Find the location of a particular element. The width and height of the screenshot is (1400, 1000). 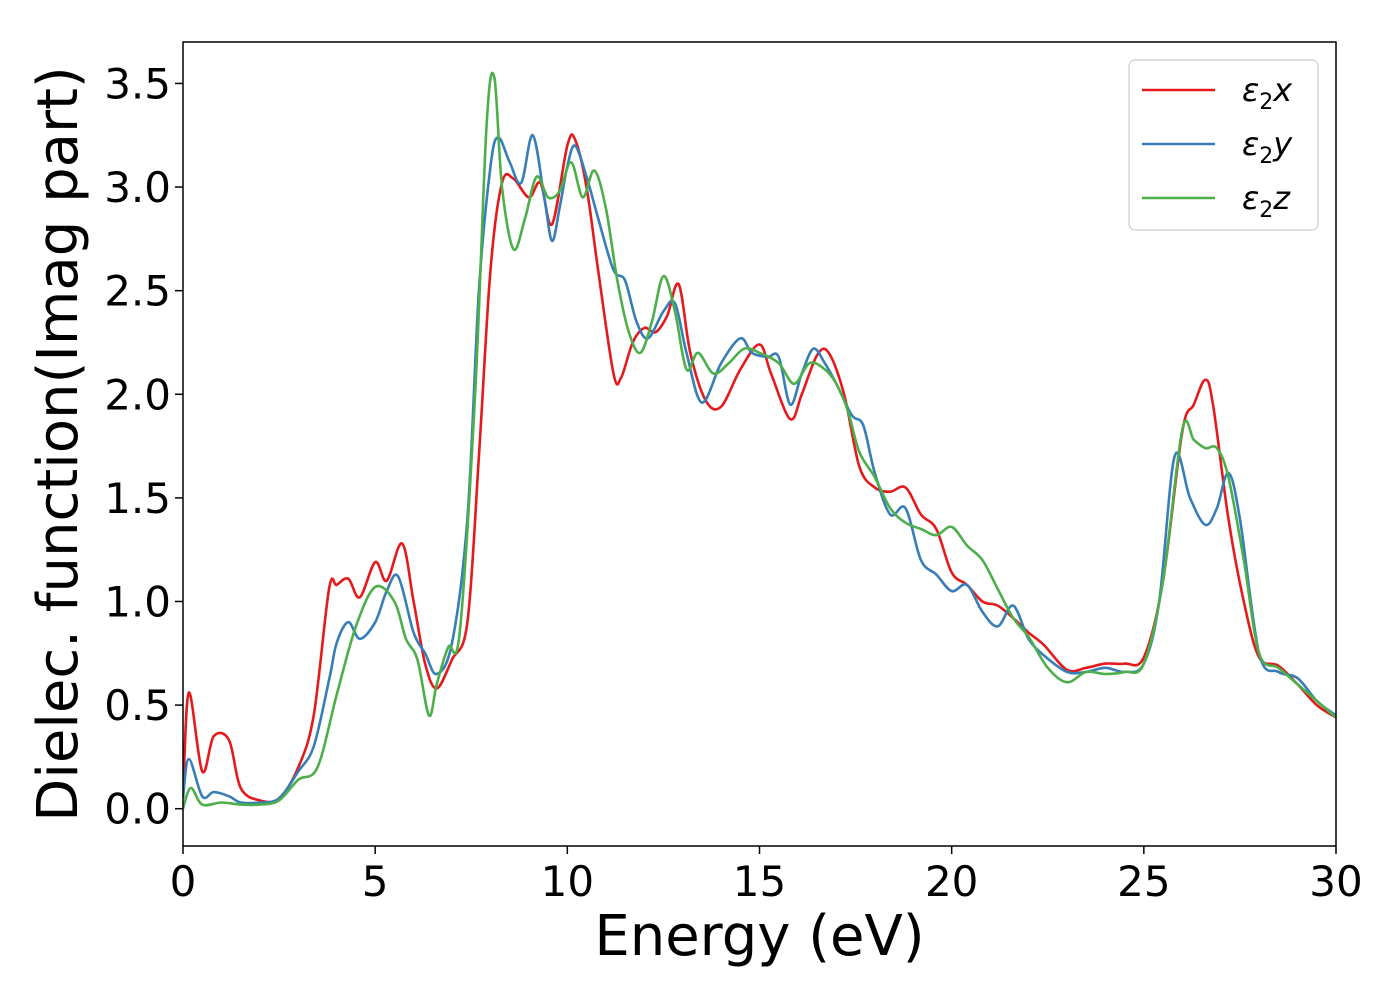

legend-entry-x: ε2x is located at coordinates (1267, 93).